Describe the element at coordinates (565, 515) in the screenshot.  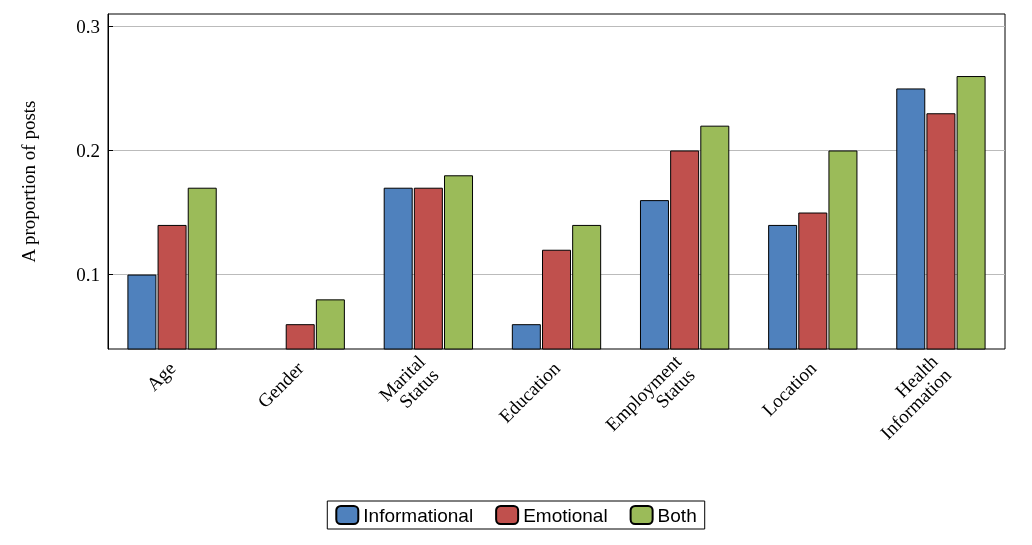
I see `legend-label: Emotional` at that location.